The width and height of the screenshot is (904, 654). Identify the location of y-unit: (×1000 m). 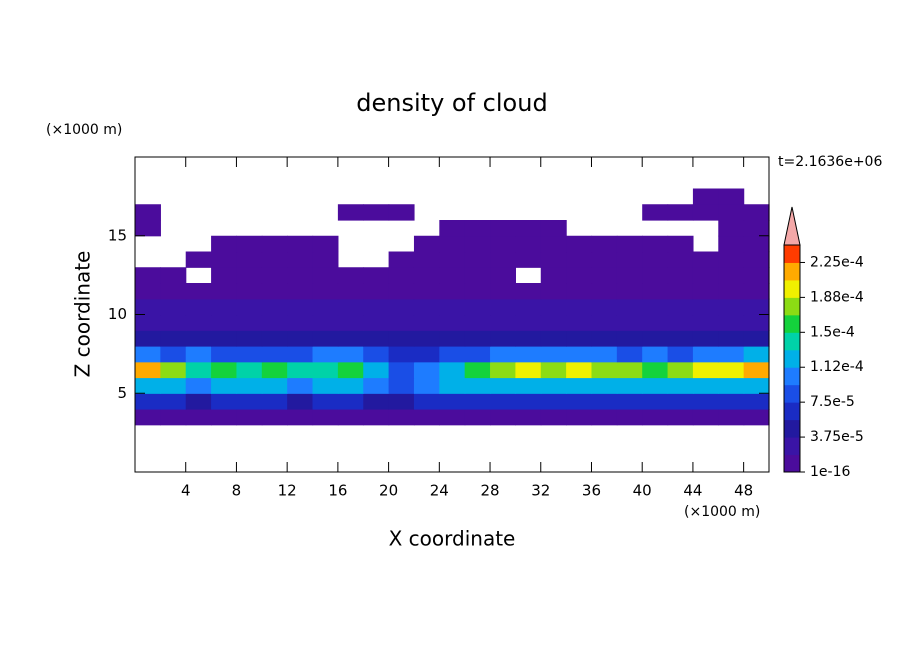
(84, 130).